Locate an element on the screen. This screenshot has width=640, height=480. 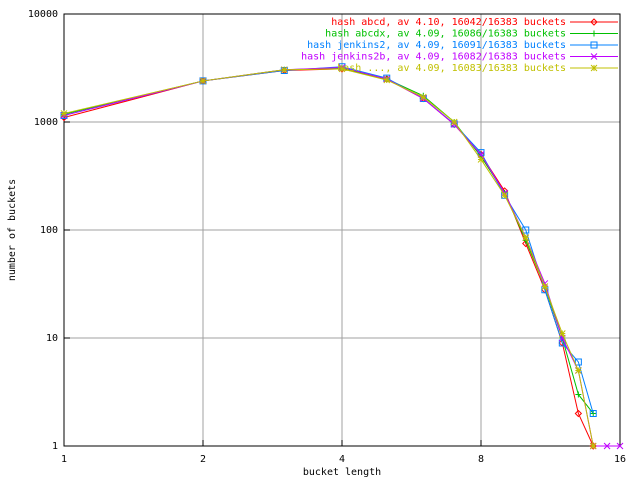
x-tick-label: 16 is located at coordinates (620, 459).